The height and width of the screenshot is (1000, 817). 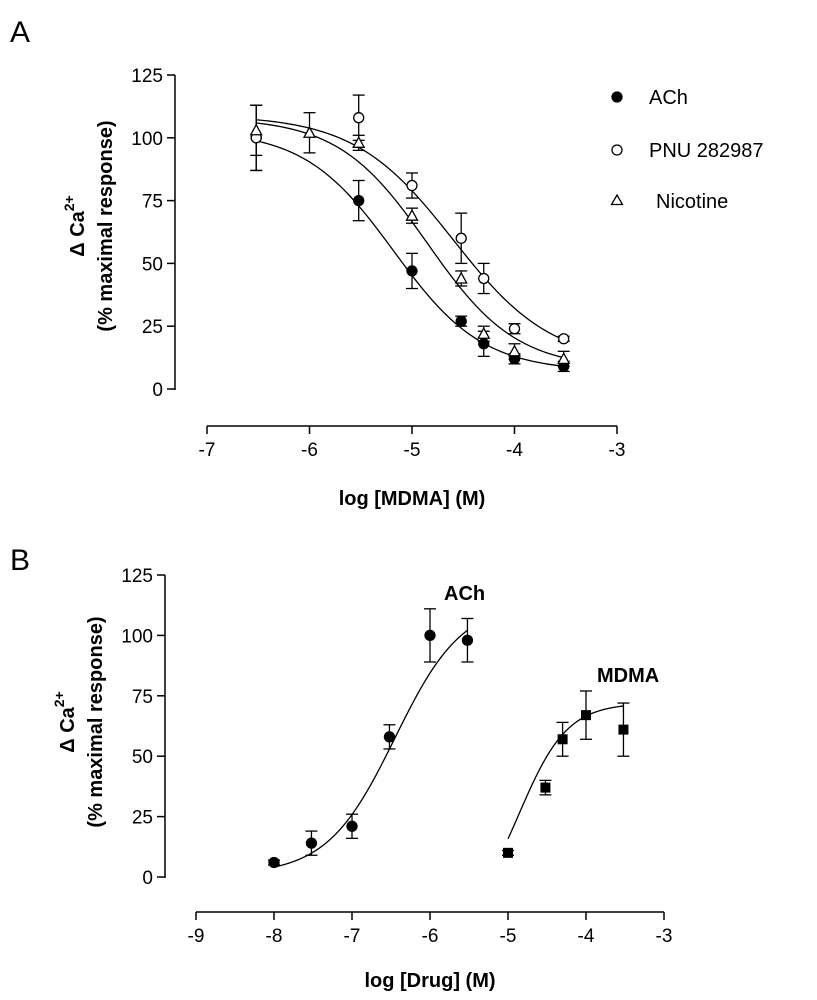 I want to click on panel-b-fit-curve-mdma, so click(x=565, y=772).